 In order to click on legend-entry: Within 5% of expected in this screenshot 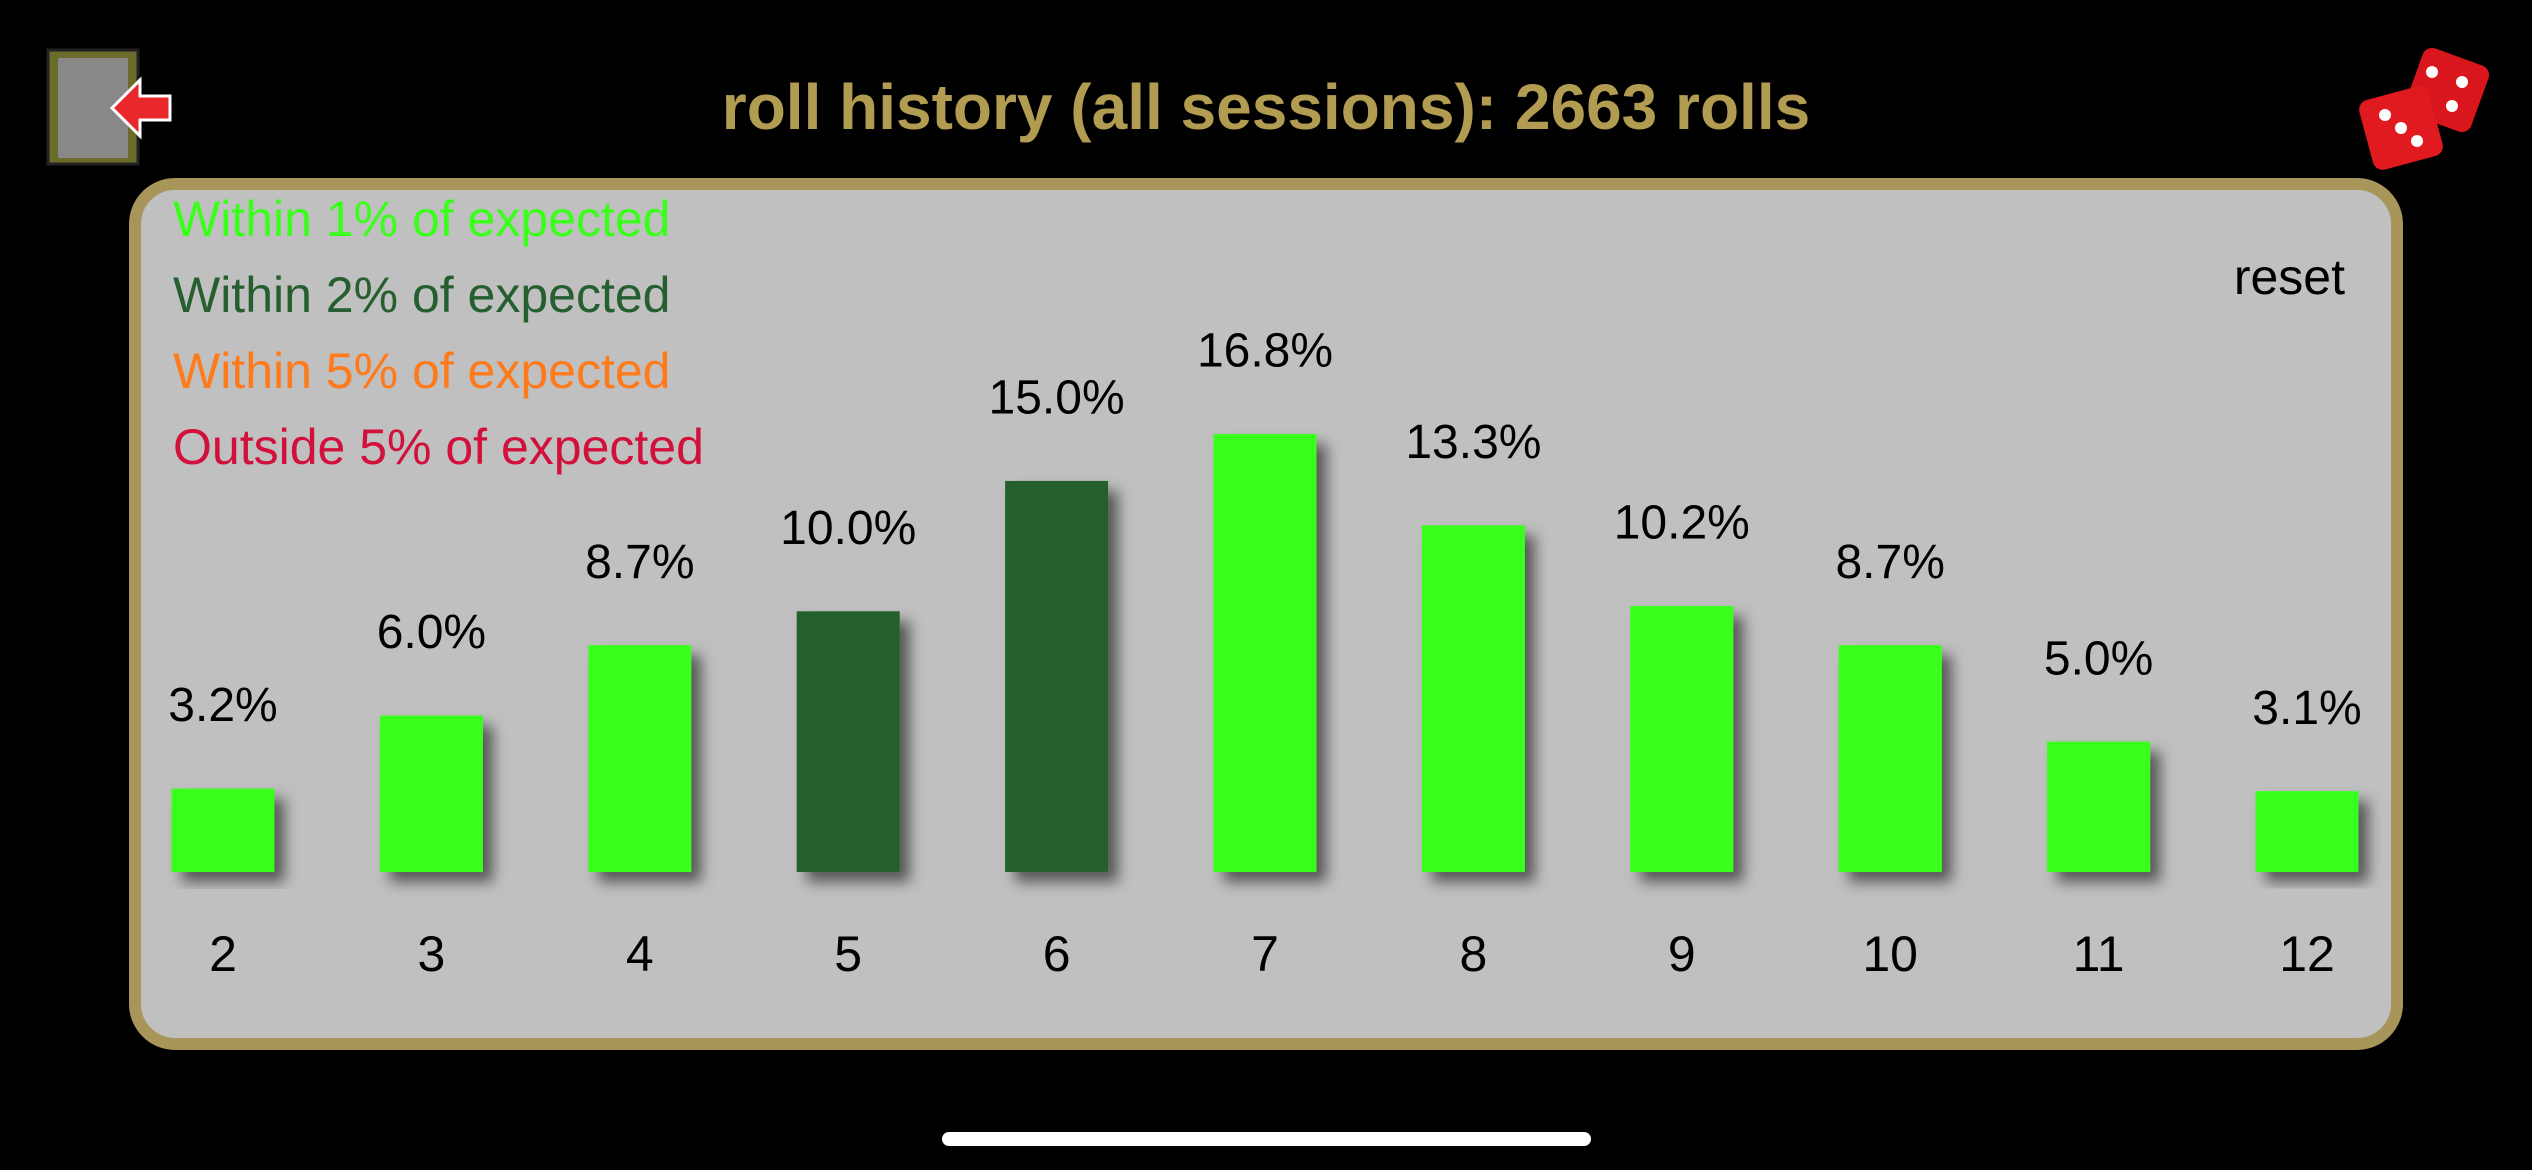, I will do `click(422, 371)`.